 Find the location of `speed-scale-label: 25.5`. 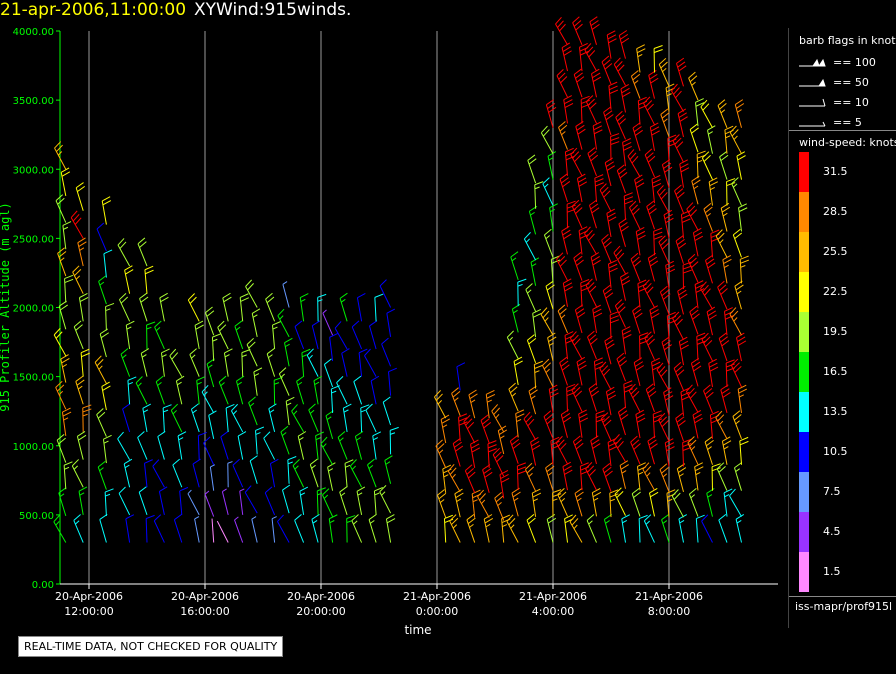

speed-scale-label: 25.5 is located at coordinates (835, 251).